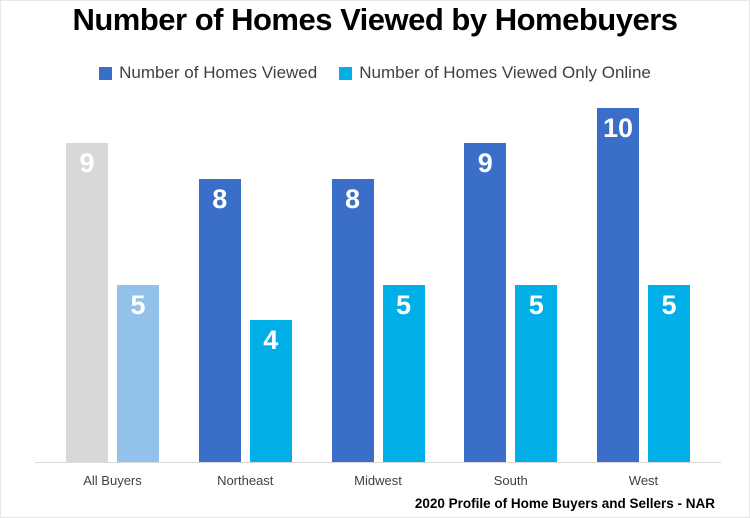 This screenshot has height=518, width=750. What do you see at coordinates (352, 320) in the screenshot?
I see `bar-number-of-homes-viewed-midwest: 8` at bounding box center [352, 320].